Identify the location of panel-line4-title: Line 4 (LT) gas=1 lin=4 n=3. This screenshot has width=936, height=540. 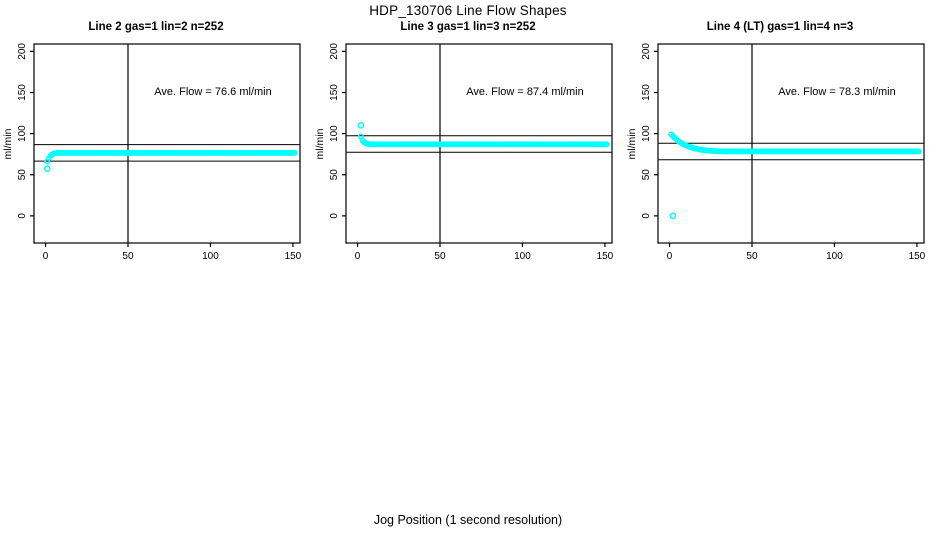
(780, 27).